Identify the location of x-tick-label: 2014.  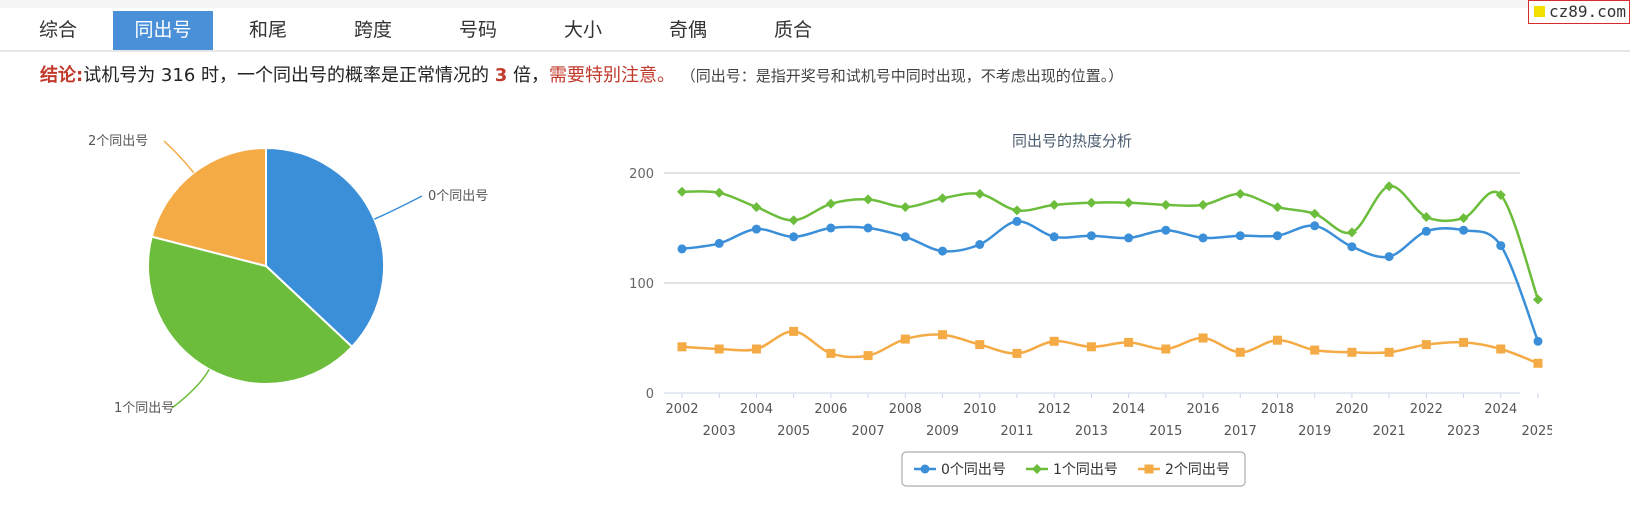
(1128, 409).